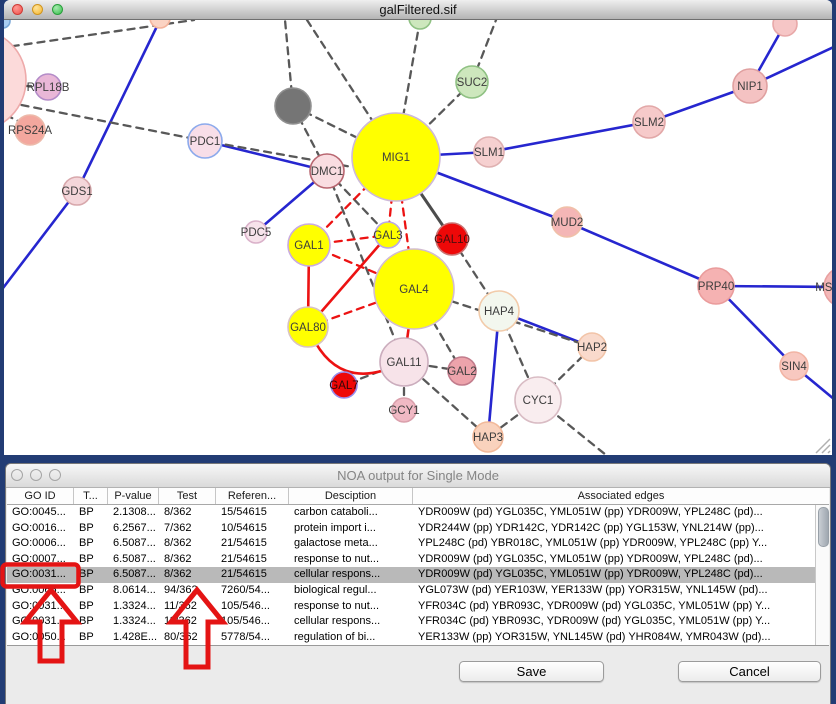 The height and width of the screenshot is (704, 836). Describe the element at coordinates (344, 385) in the screenshot. I see `node-GAL7` at that location.